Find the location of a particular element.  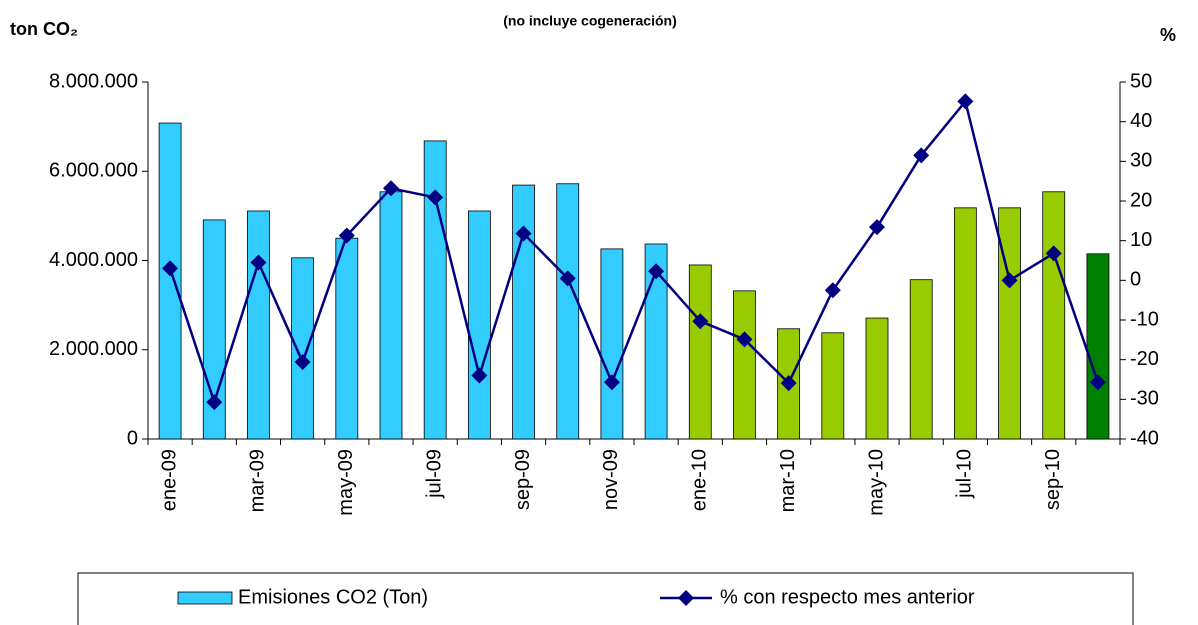

y-tick-label: 0 is located at coordinates (132, 438).